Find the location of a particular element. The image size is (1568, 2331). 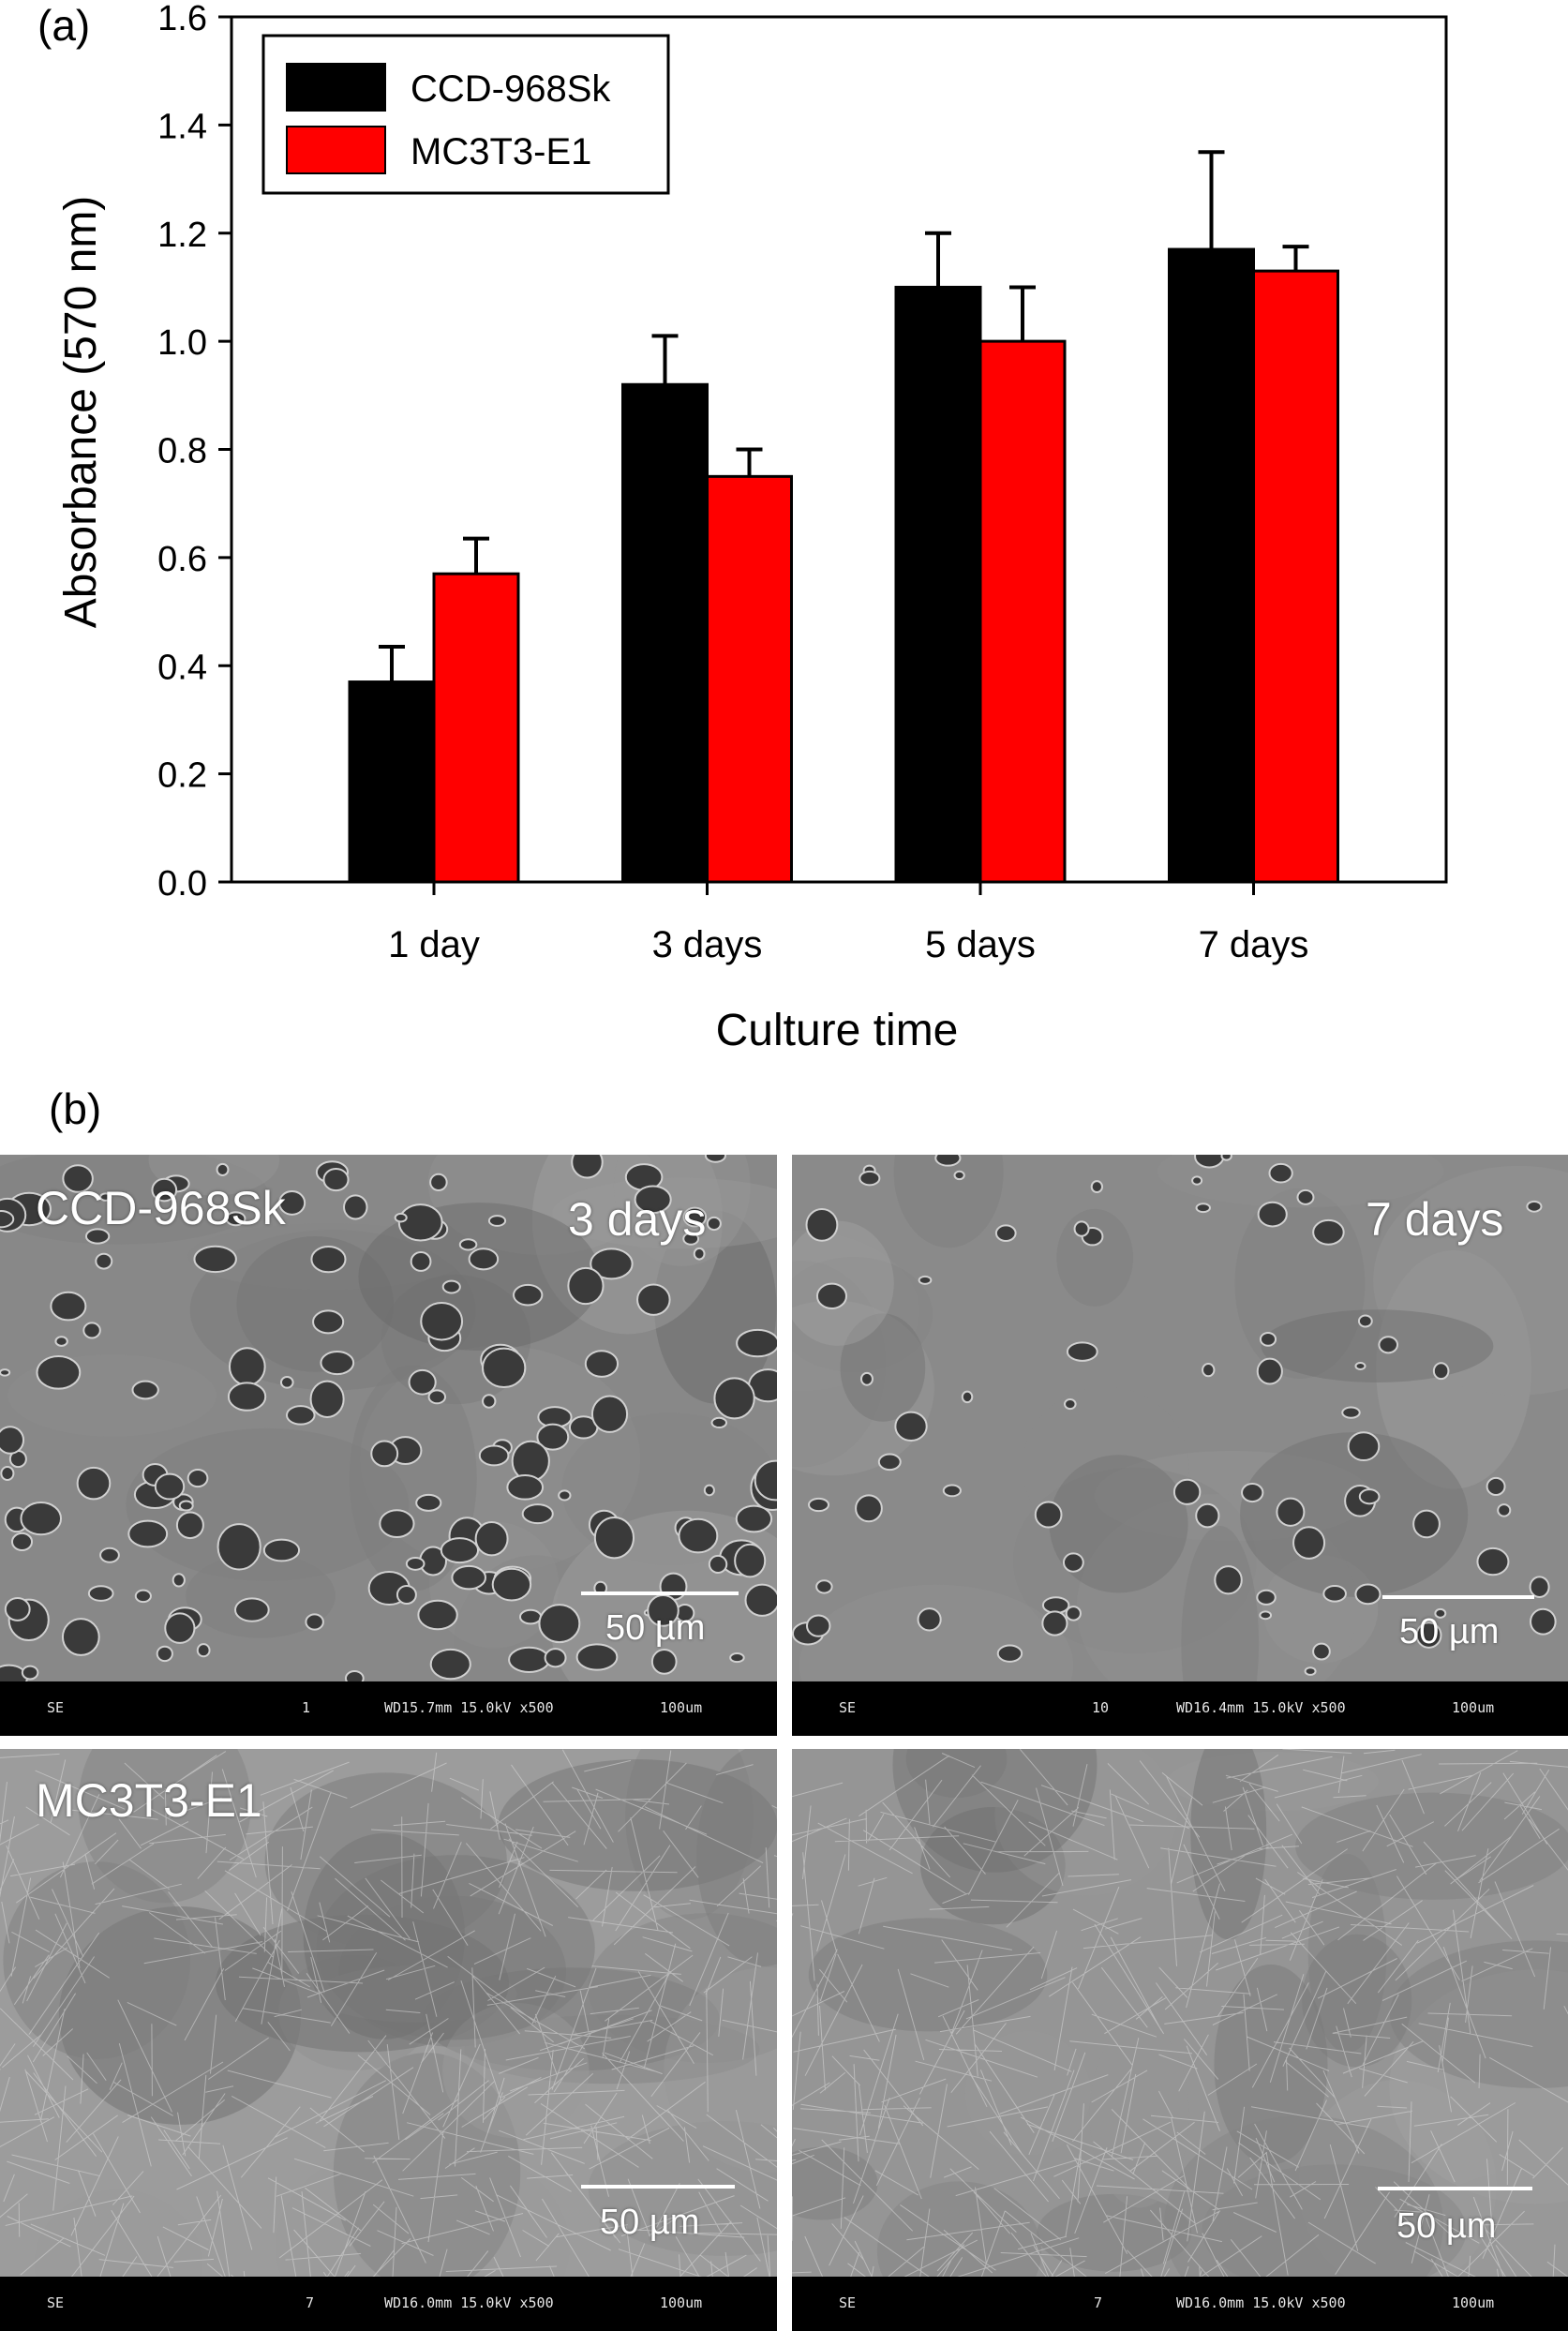

sem-info-bar: SE 7 WD16.0mm 15.0kV x500 100um is located at coordinates (1180, 2304).